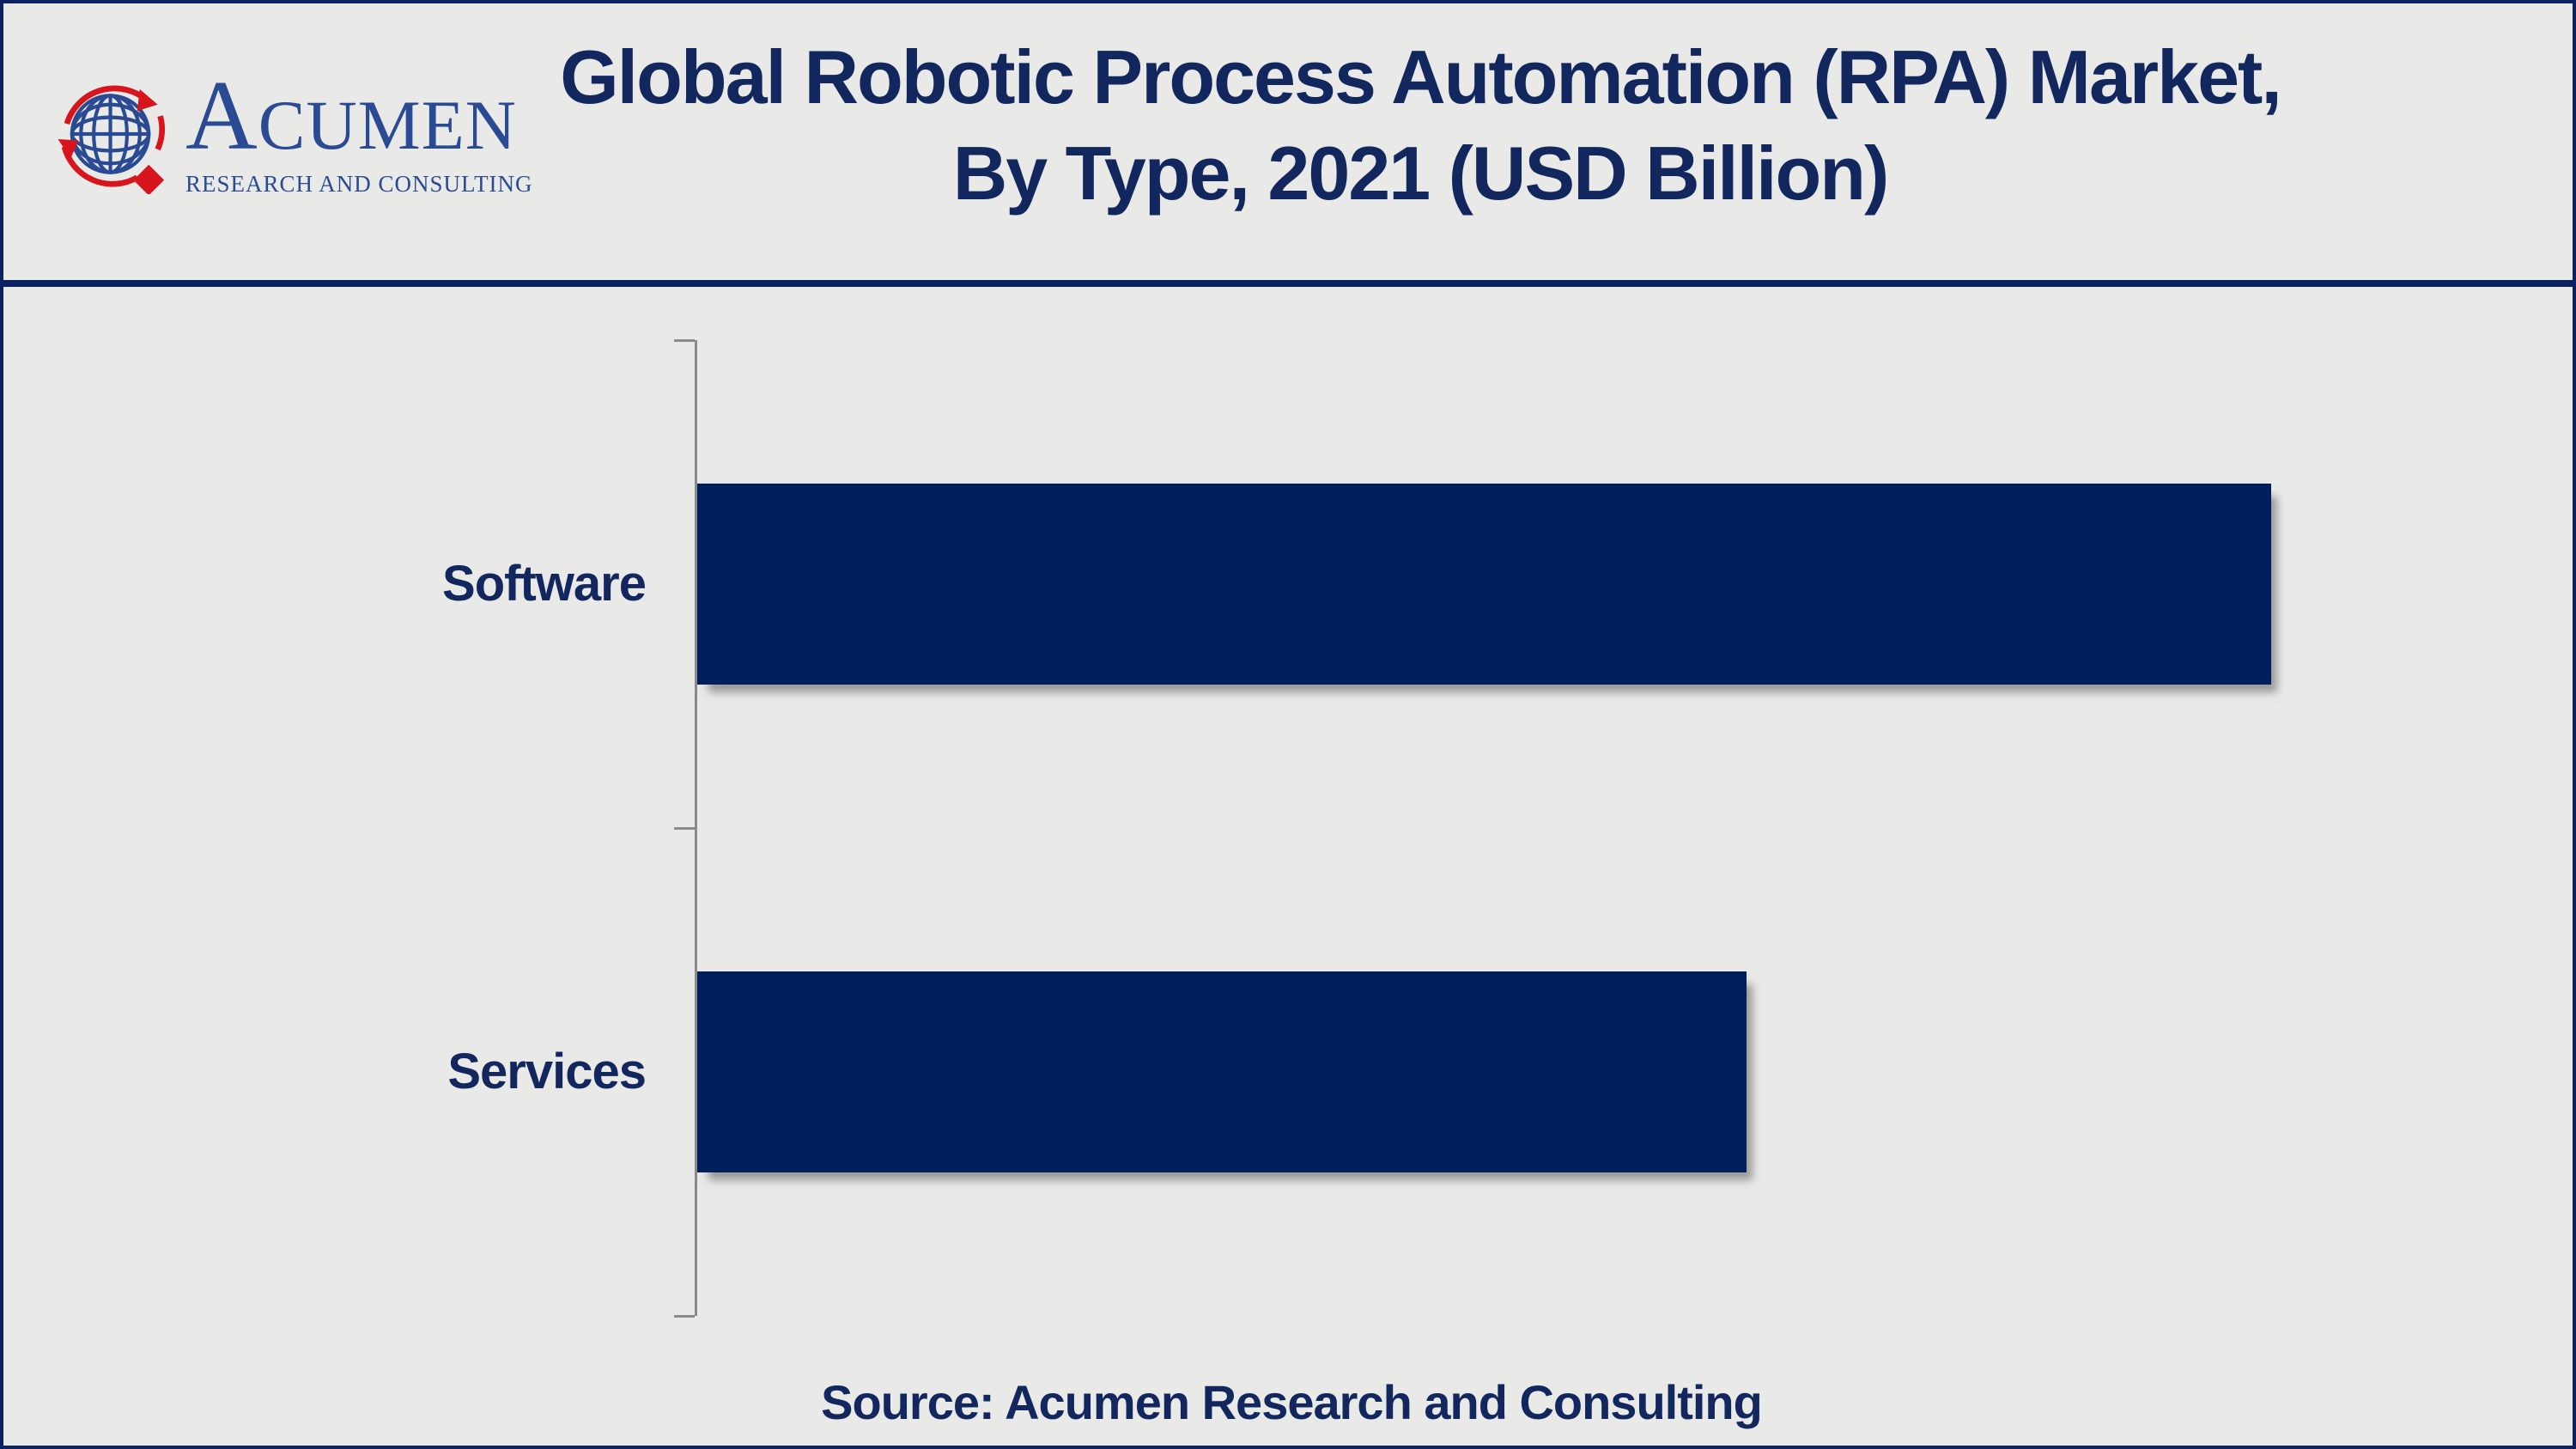 The width and height of the screenshot is (2576, 1449). What do you see at coordinates (112, 139) in the screenshot?
I see `globe-icon` at bounding box center [112, 139].